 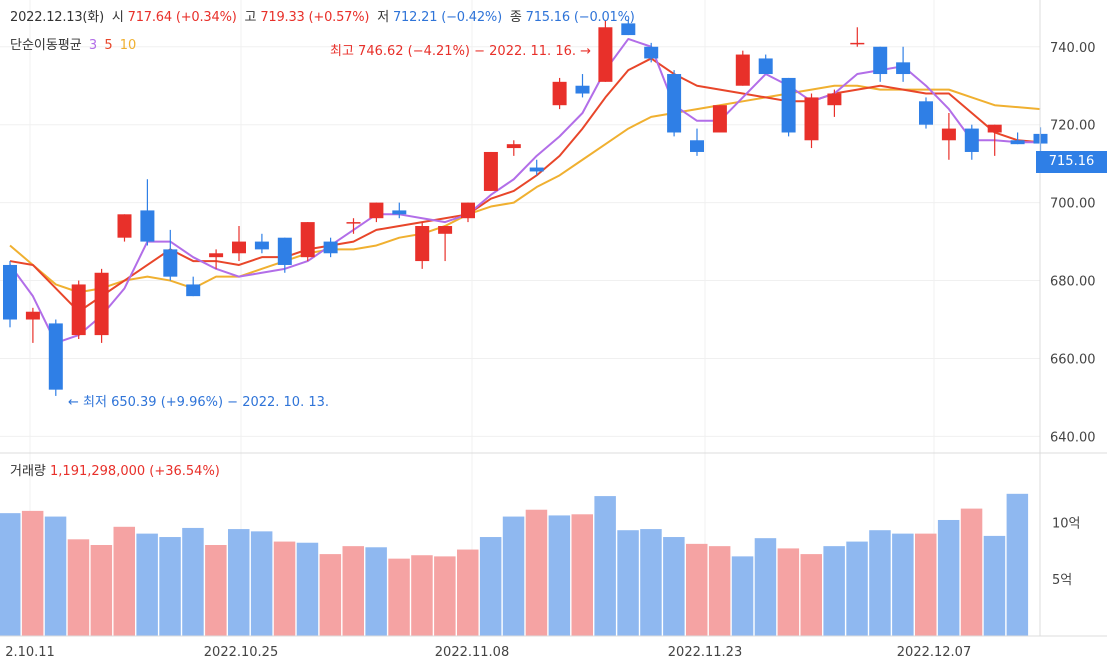 What do you see at coordinates (250, 17) in the screenshot?
I see `high-label: 고` at bounding box center [250, 17].